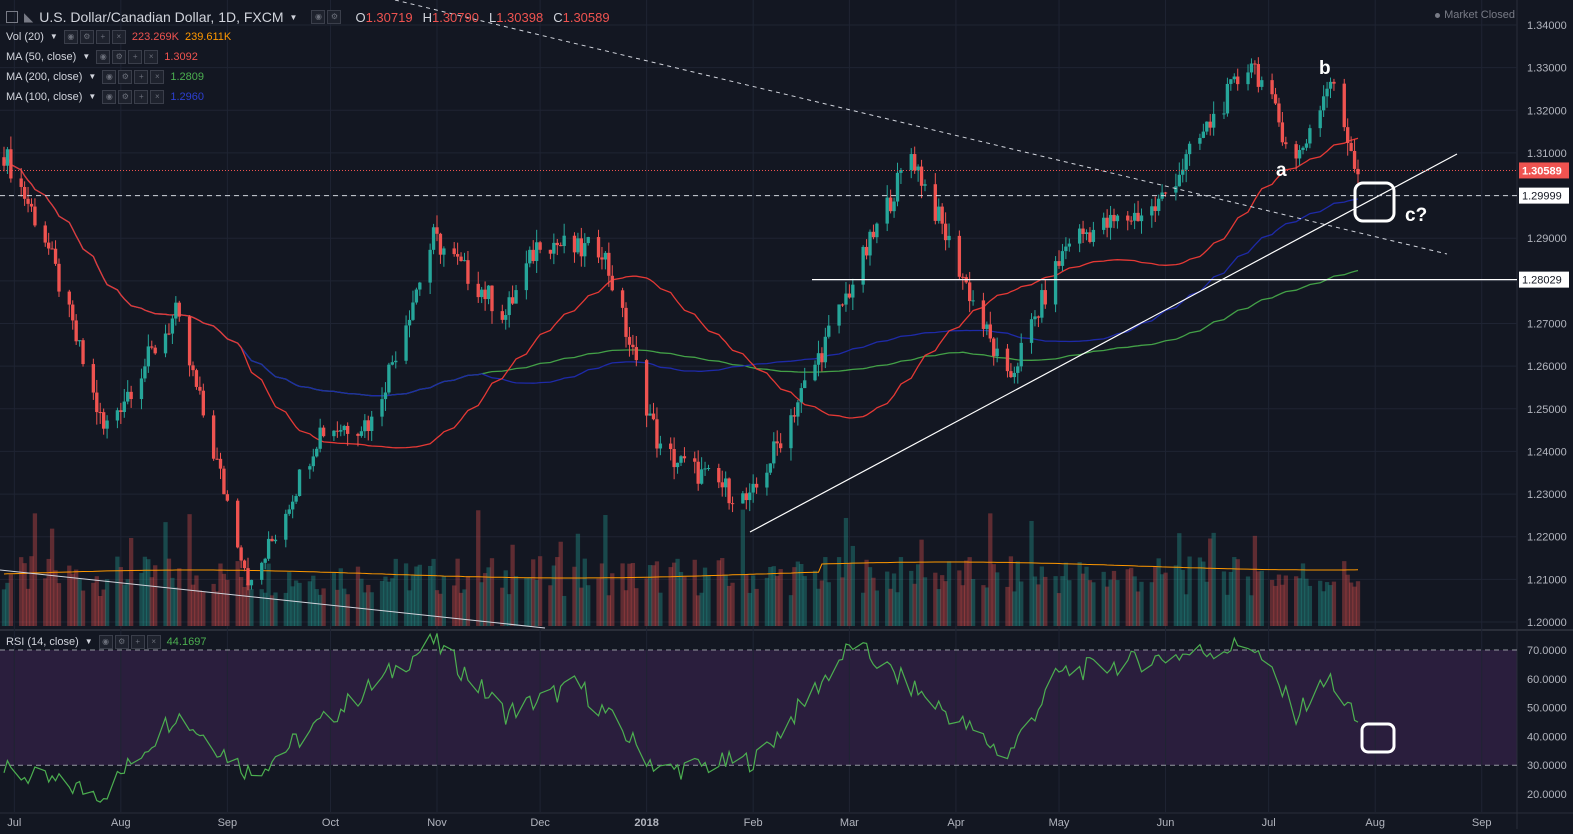 The image size is (1573, 834). I want to click on wave-label-b: b, so click(1325, 68).